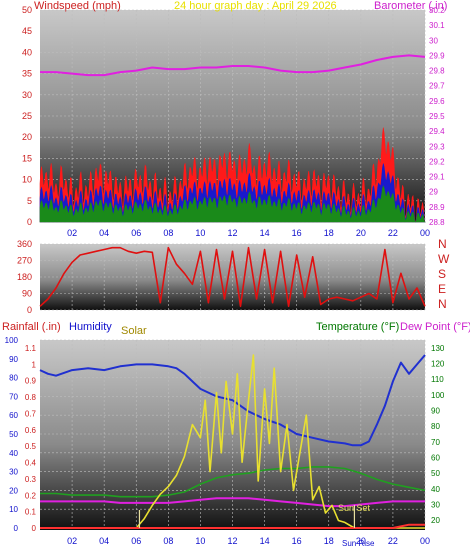  Describe the element at coordinates (255, 6) in the screenshot. I see `graph-day-title: 24 hour graph day : April 29 2026` at that location.